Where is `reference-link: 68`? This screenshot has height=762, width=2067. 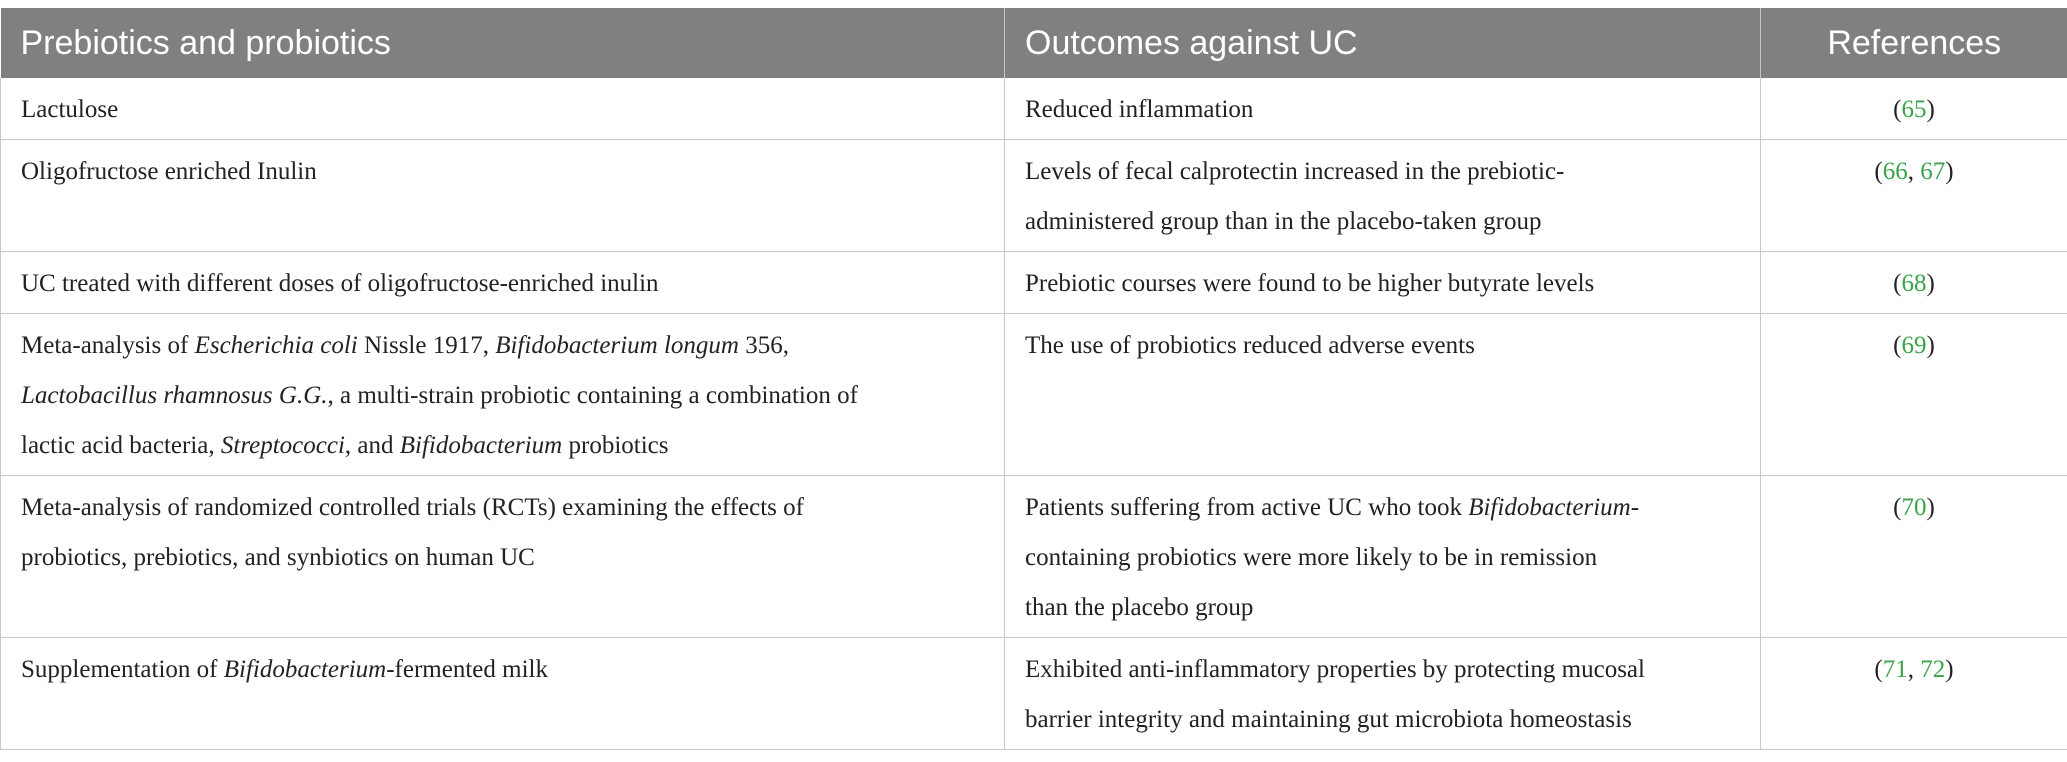 reference-link: 68 is located at coordinates (1914, 283).